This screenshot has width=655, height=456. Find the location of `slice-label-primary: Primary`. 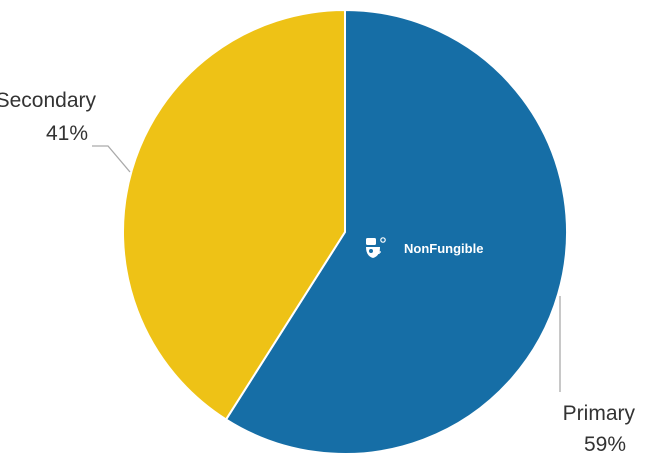

slice-label-primary: Primary is located at coordinates (599, 413).